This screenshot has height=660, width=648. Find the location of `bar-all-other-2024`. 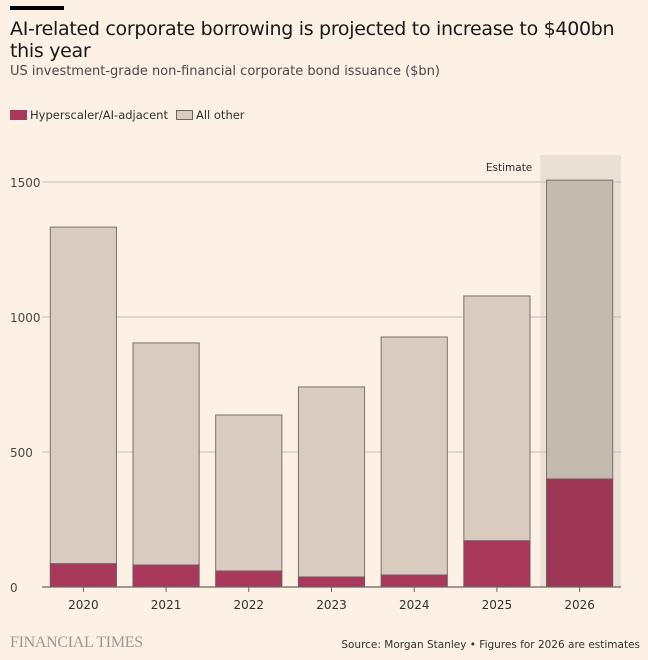

bar-all-other-2024 is located at coordinates (414, 456).